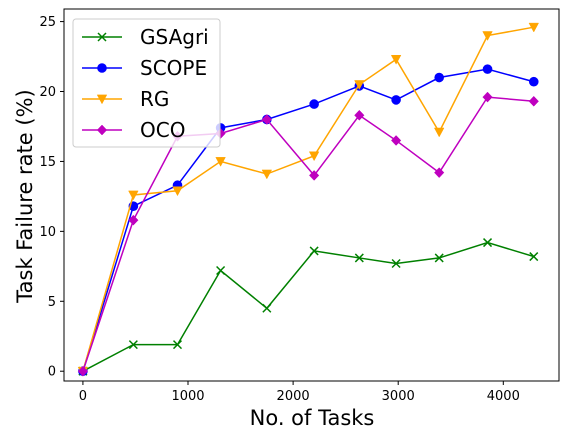  I want to click on y-tick-label: 20, so click(47, 92).